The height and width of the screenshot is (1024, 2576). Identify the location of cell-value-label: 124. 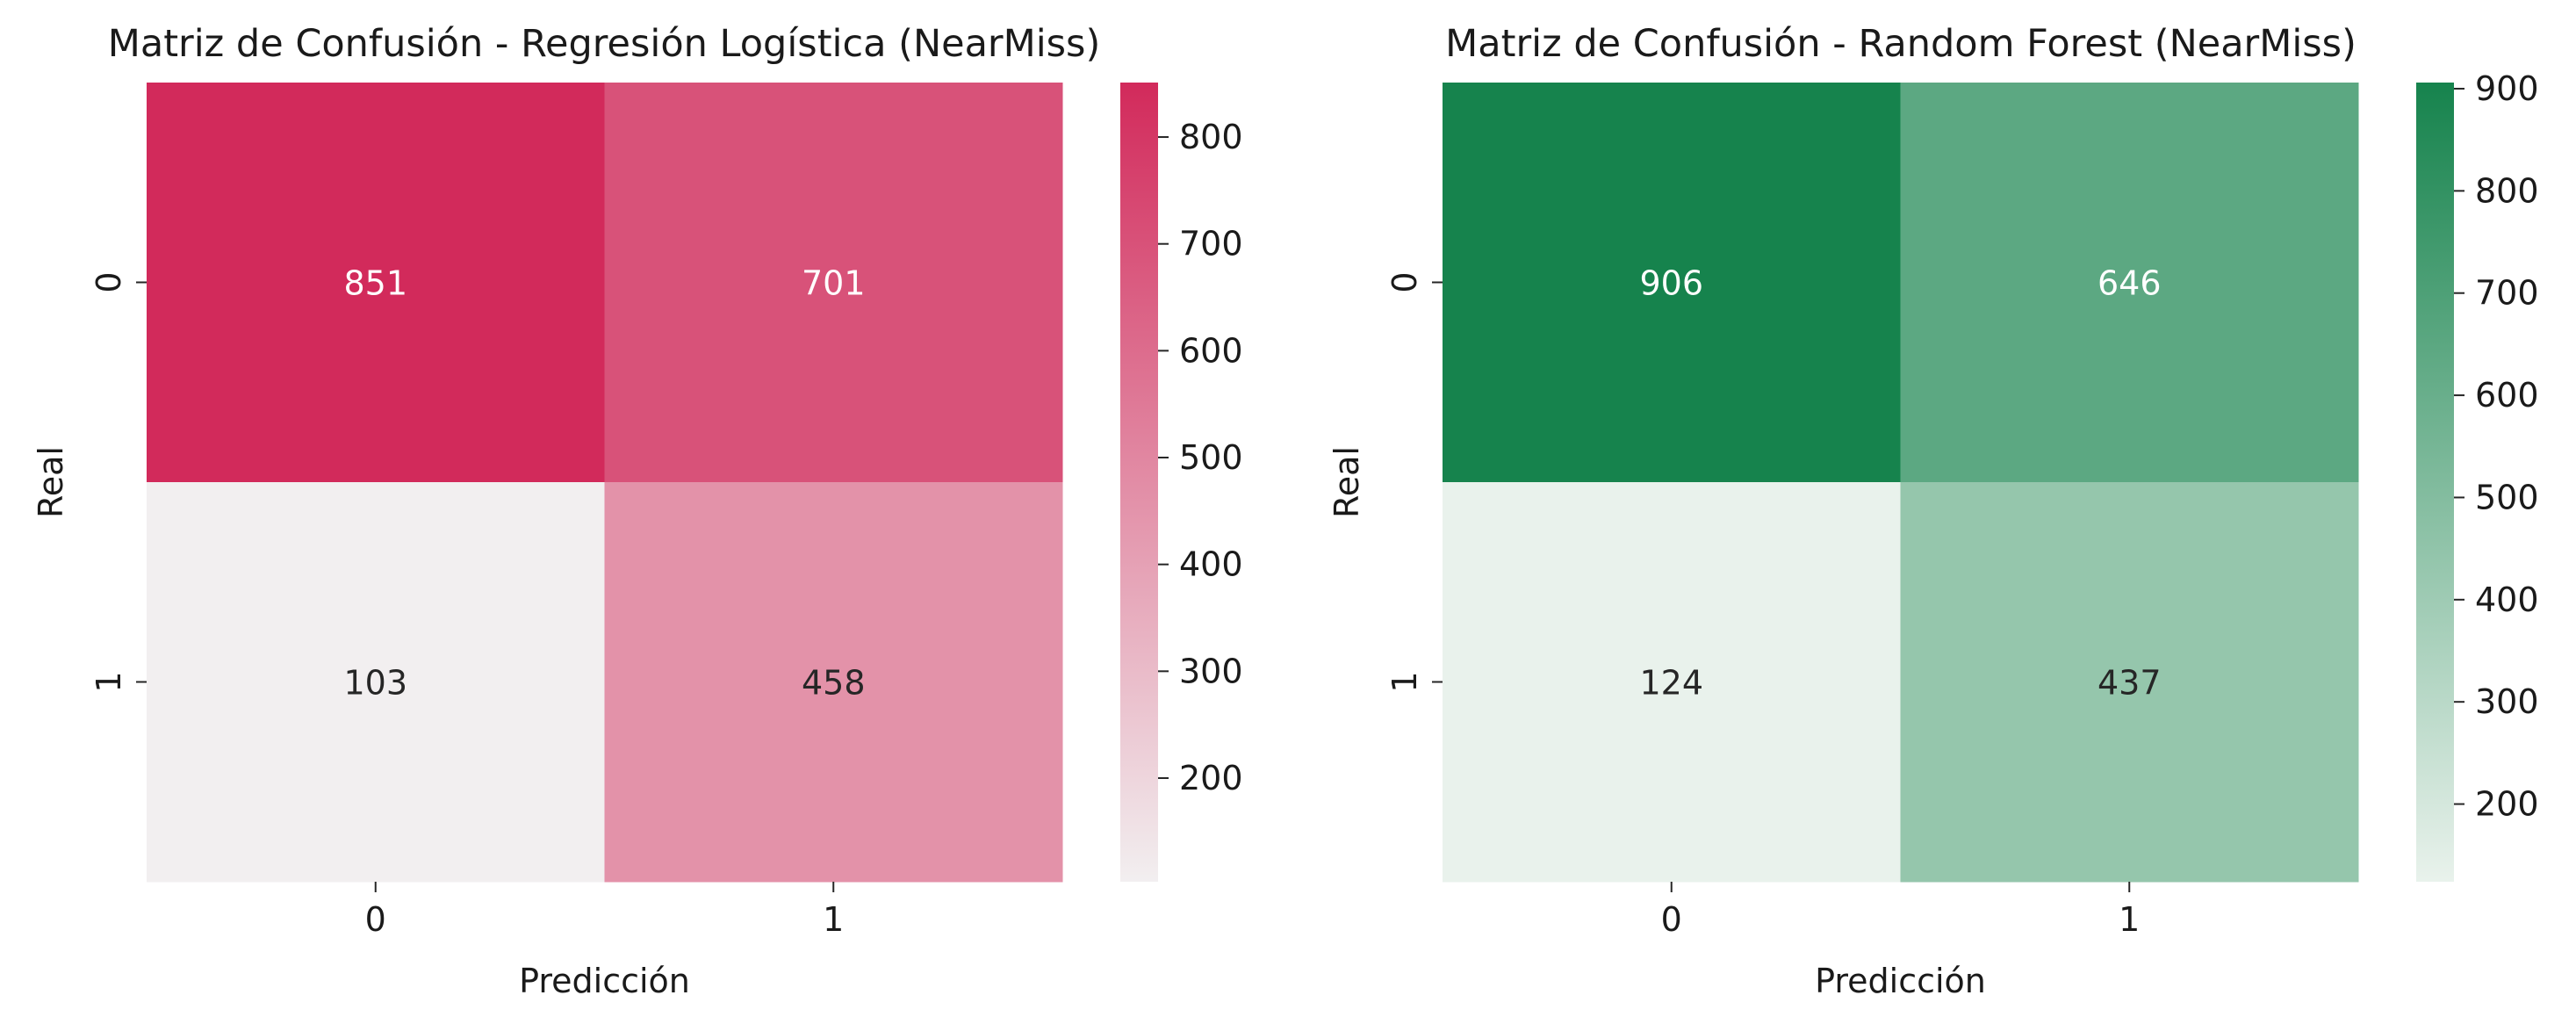
(1671, 683).